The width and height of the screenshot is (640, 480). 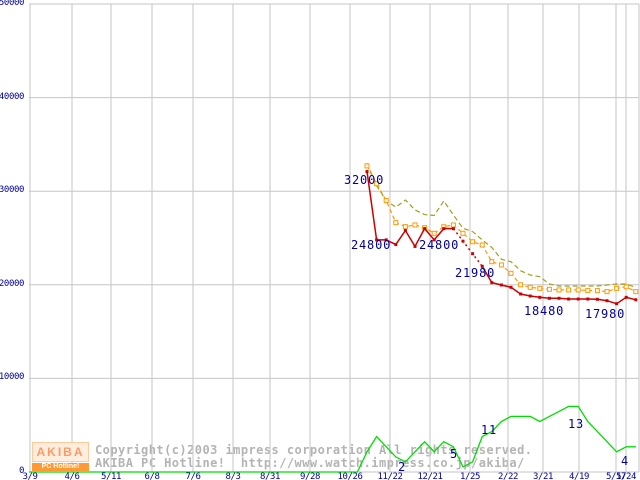 I want to click on x-axis-tick-4-19: 4/19, so click(x=579, y=476).